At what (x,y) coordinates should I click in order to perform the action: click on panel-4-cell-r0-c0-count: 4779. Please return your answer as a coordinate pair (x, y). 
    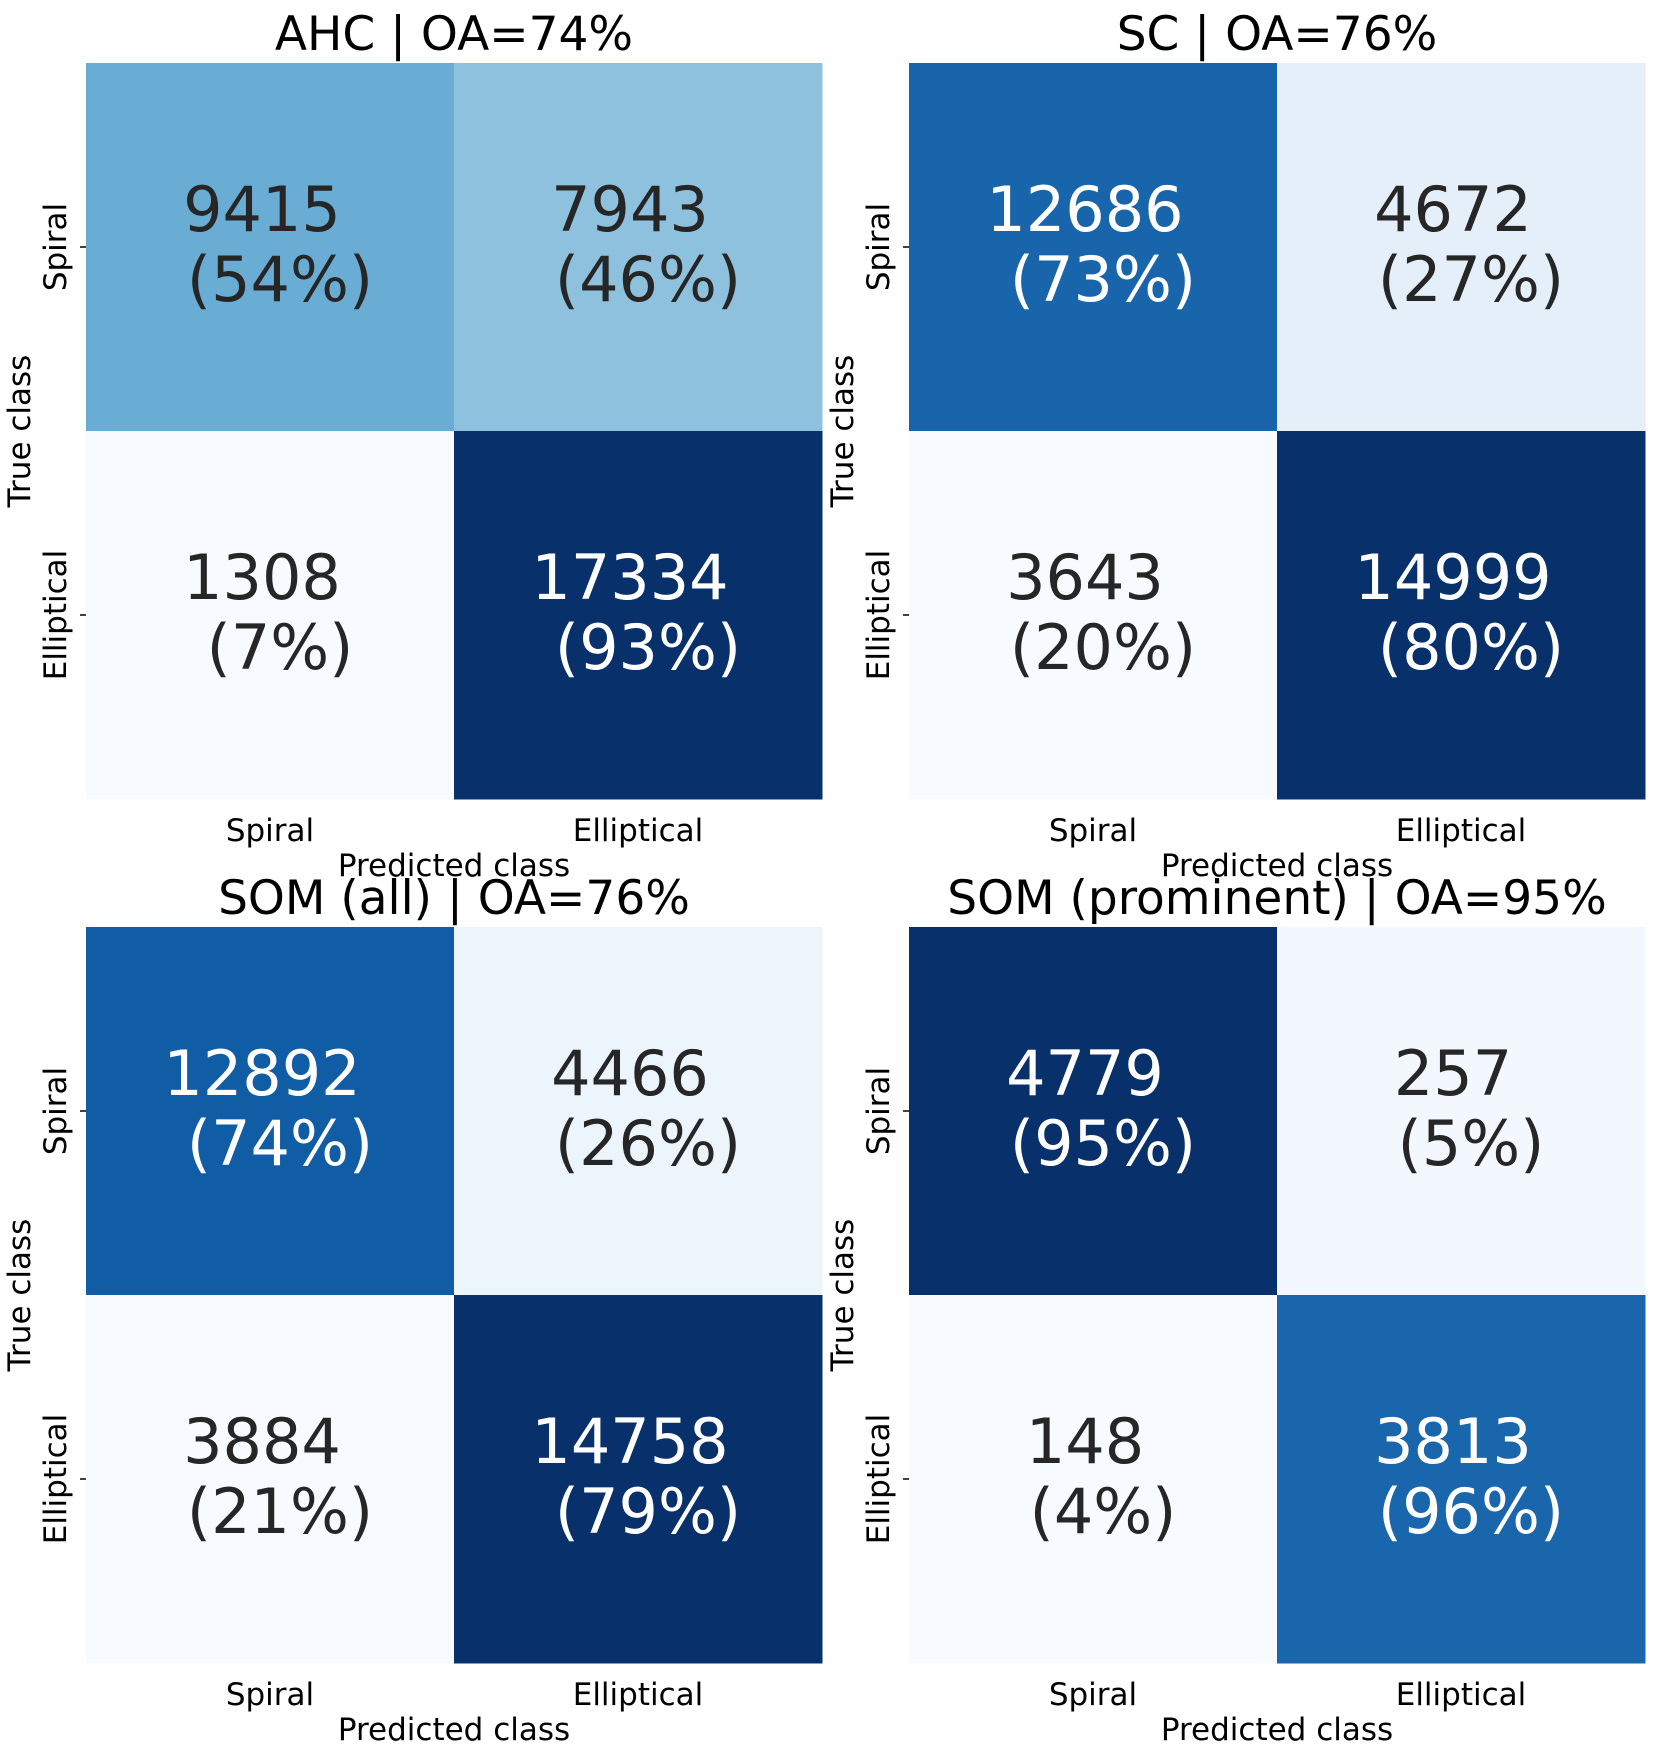
    Looking at the image, I should click on (1085, 1073).